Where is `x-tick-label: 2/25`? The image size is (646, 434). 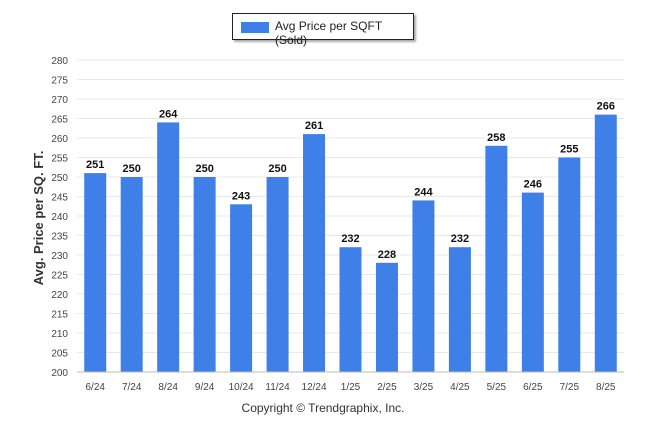 x-tick-label: 2/25 is located at coordinates (387, 387).